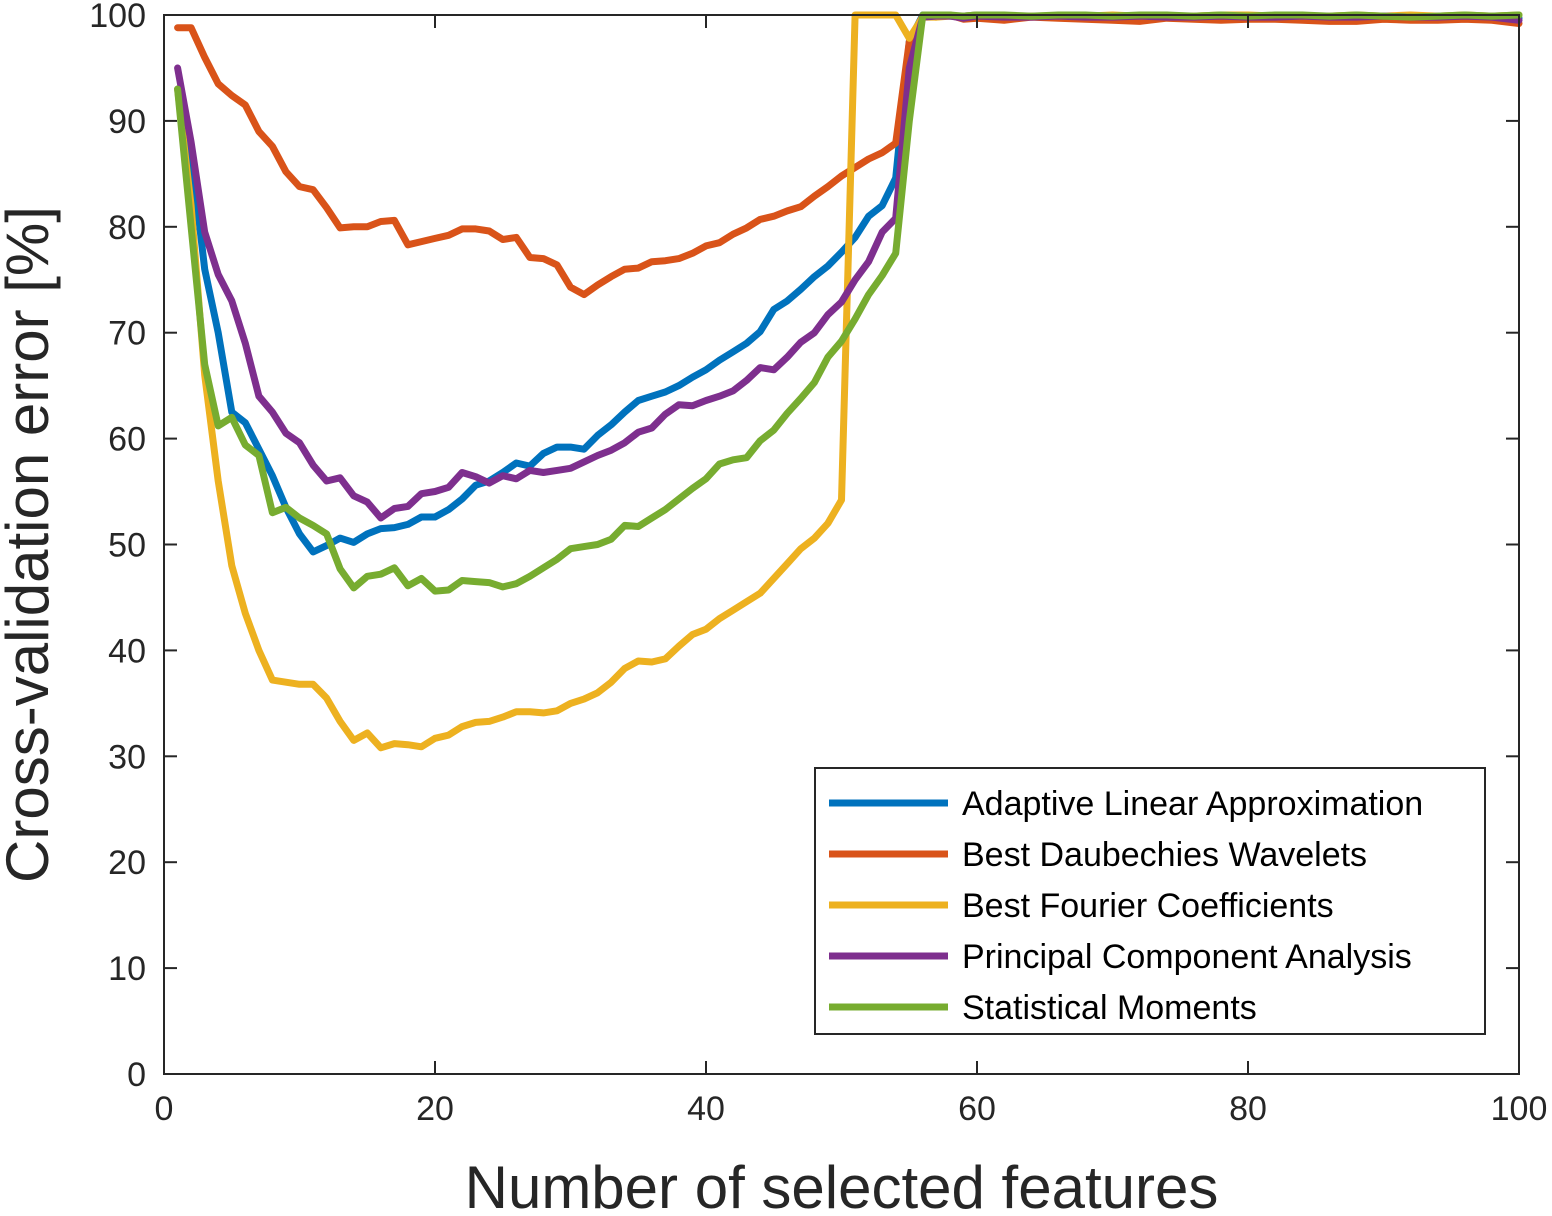  I want to click on x-tick-label: 20, so click(435, 1109).